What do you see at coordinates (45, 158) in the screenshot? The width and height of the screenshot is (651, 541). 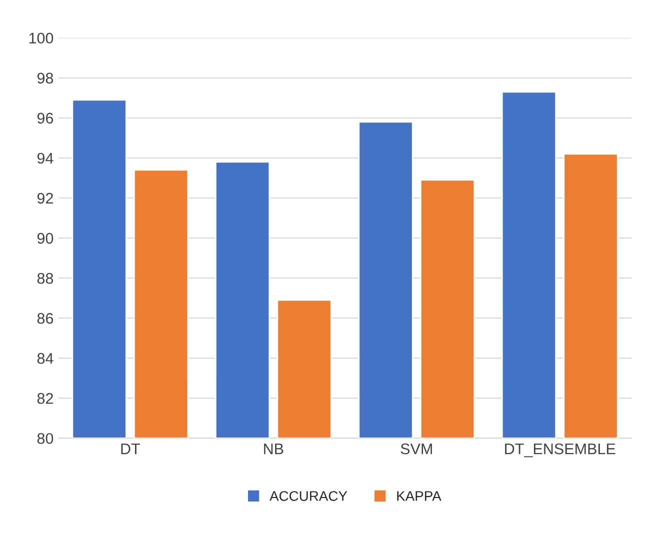 I see `y-tick-label: 94` at bounding box center [45, 158].